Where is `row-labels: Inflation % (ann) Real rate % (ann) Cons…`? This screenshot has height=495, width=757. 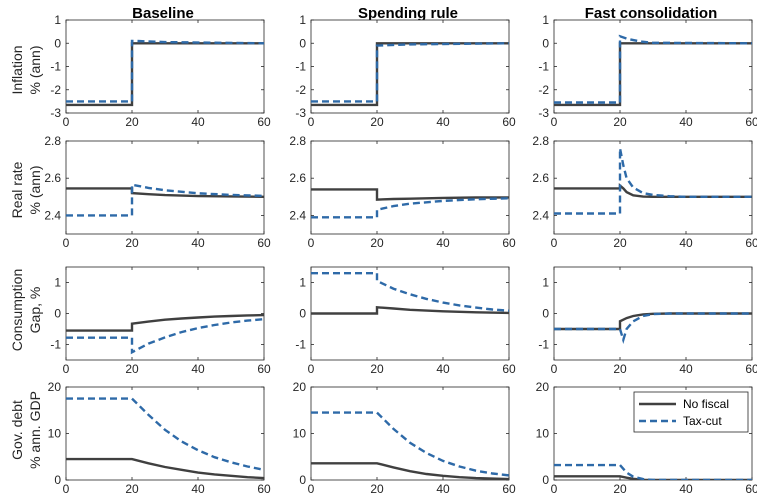 row-labels: Inflation % (ann) Real rate % (ann) Cons… is located at coordinates (26, 256).